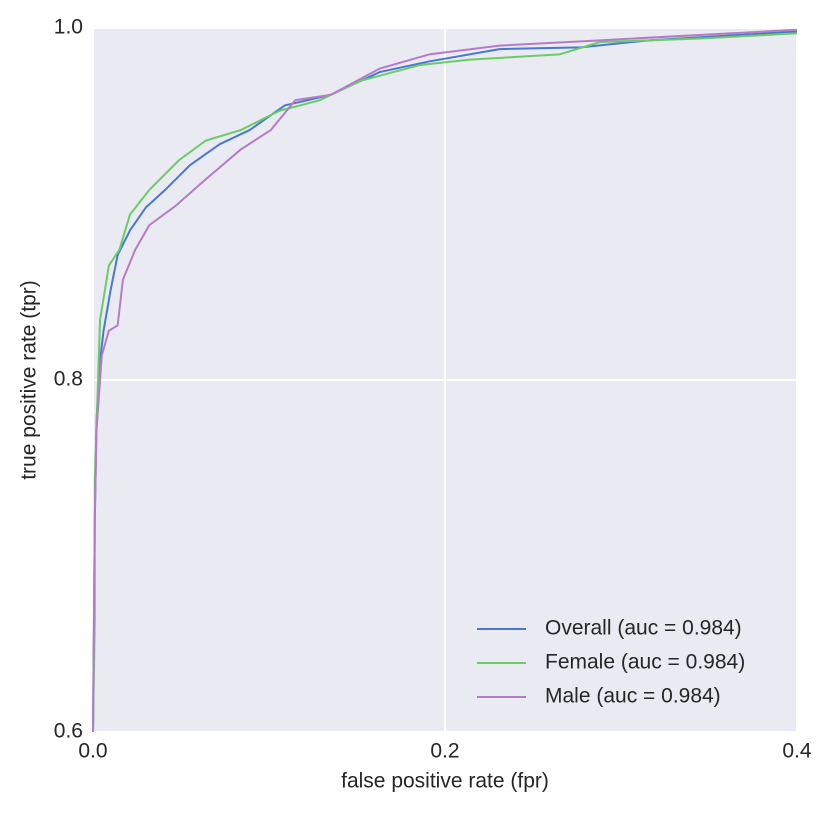  Describe the element at coordinates (68, 379) in the screenshot. I see `y-tick-label: 0.8` at that location.